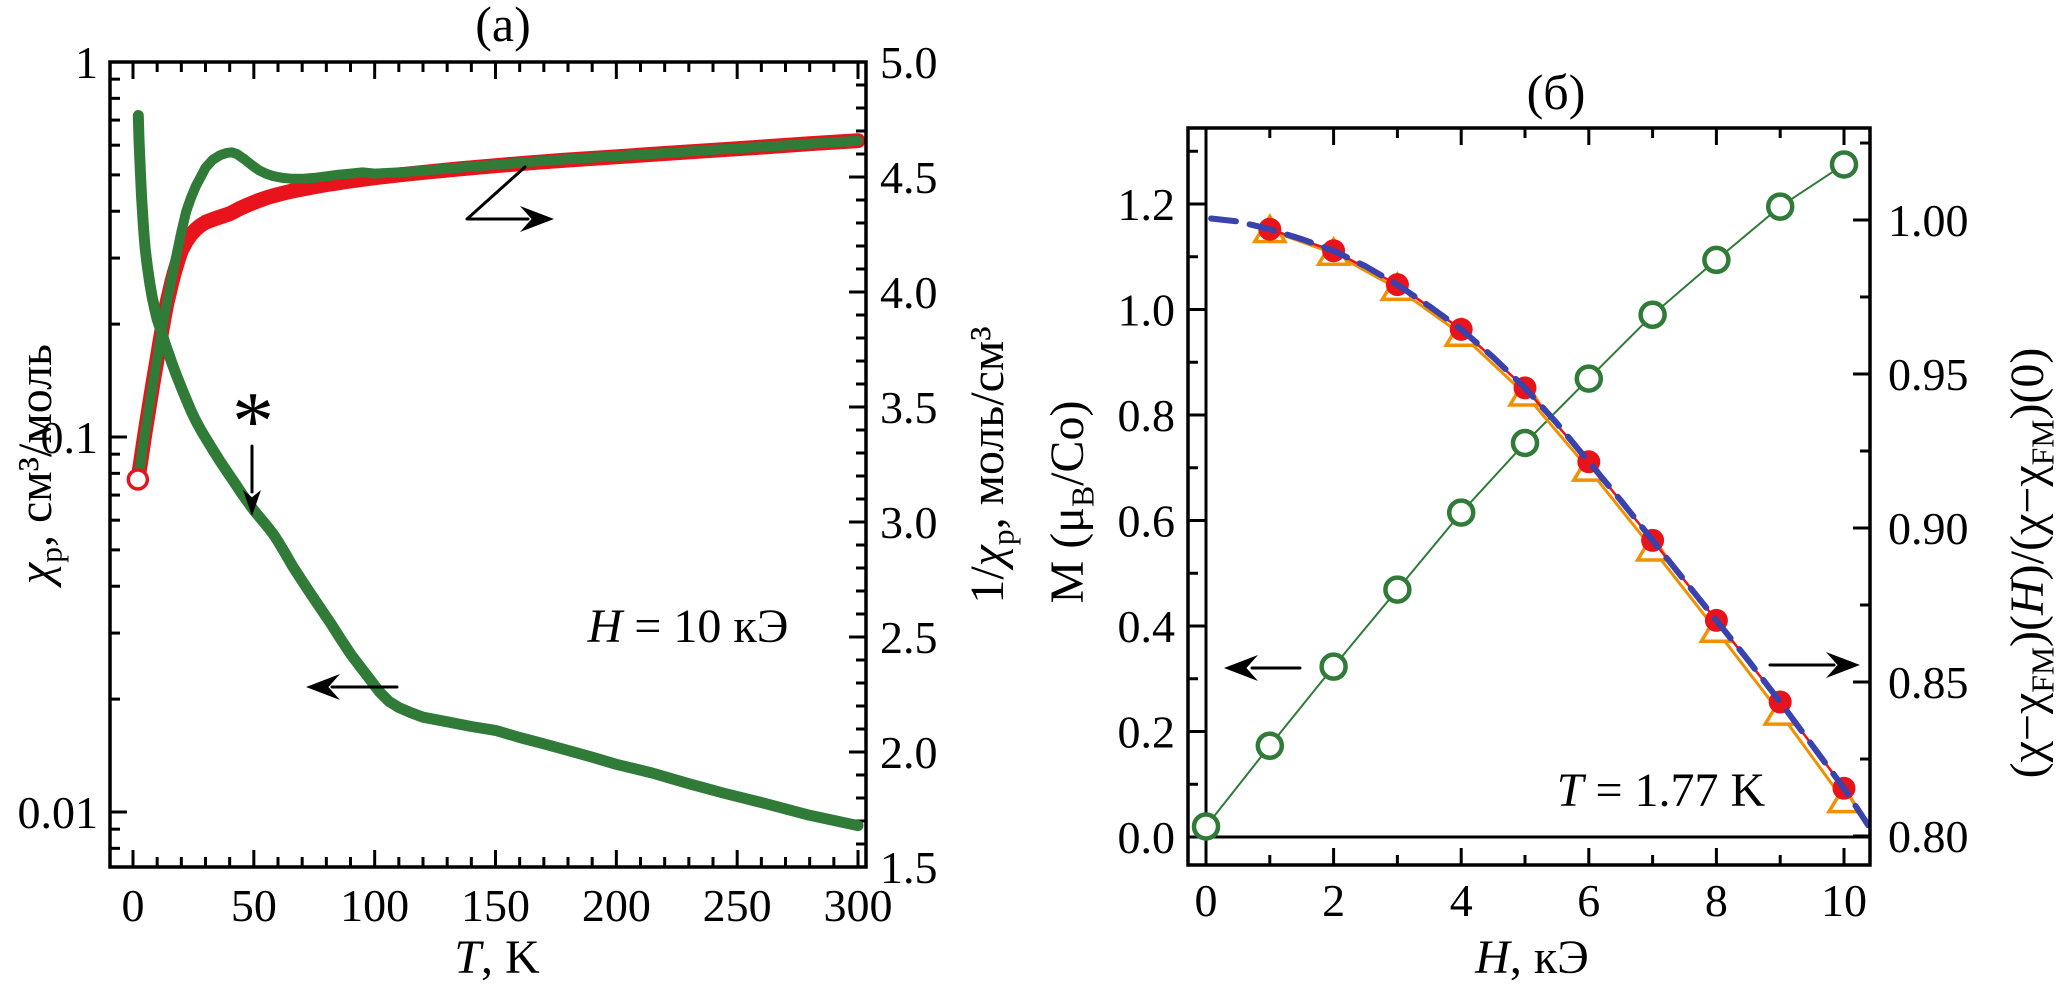 Image resolution: width=2059 pixels, height=1006 pixels. What do you see at coordinates (1928, 374) in the screenshot?
I see `panel-b-y-right-tick-label: 0.95` at bounding box center [1928, 374].